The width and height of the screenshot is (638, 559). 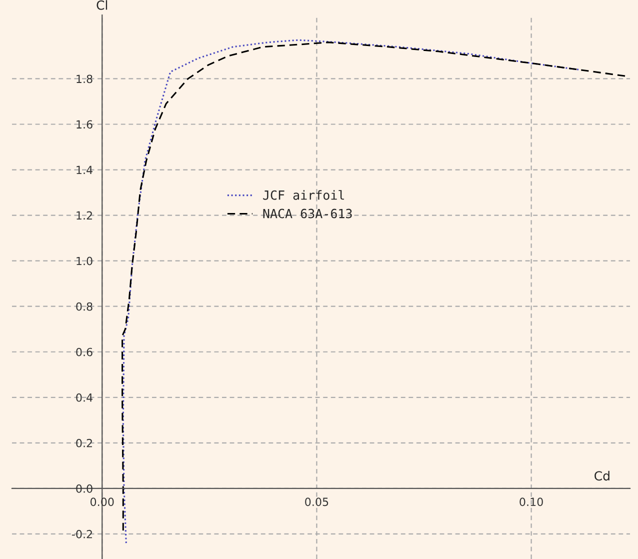 What do you see at coordinates (303, 195) in the screenshot?
I see `legend-label: JCF airfoil` at bounding box center [303, 195].